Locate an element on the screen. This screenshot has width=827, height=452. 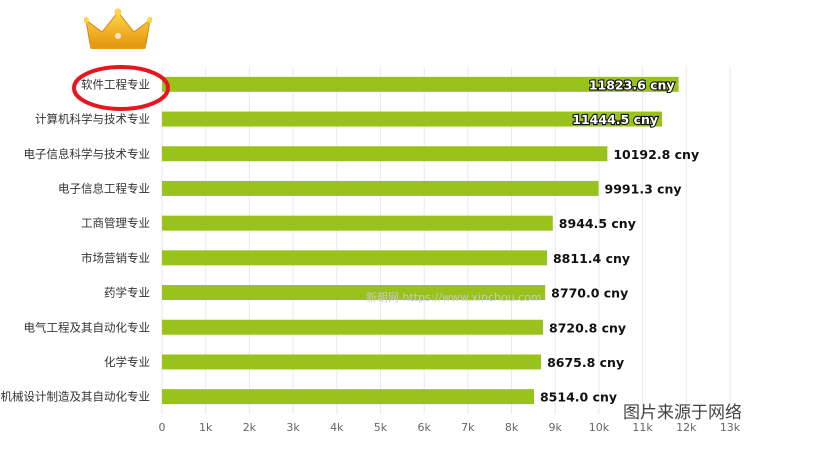
category-label: 电气工程及其自动化专业 is located at coordinates (87, 327).